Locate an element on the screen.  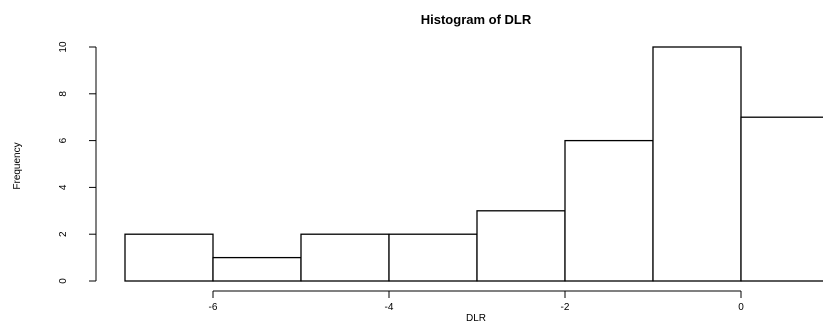
x-tick-label: -2 is located at coordinates (565, 307).